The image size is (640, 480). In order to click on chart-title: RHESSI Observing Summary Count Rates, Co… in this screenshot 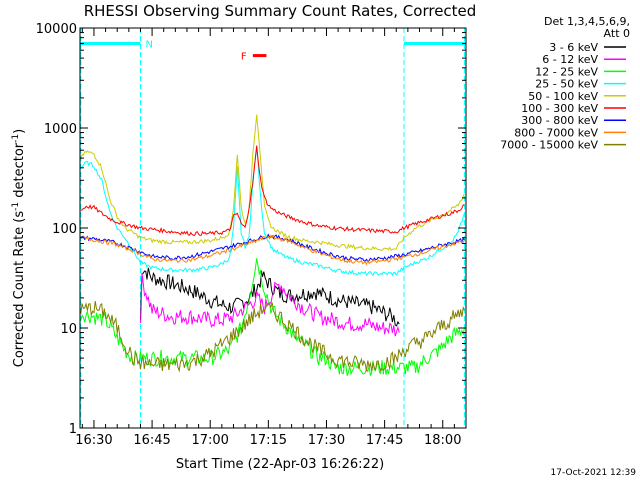, I will do `click(280, 11)`.